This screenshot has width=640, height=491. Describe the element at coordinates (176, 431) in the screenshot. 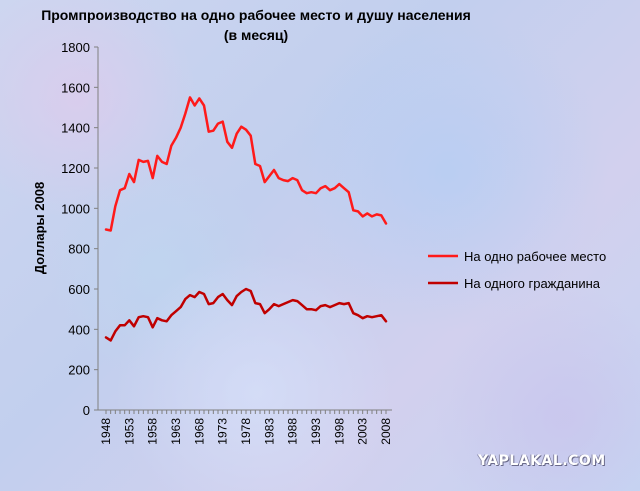

I see `x-tick-label: 1963` at that location.